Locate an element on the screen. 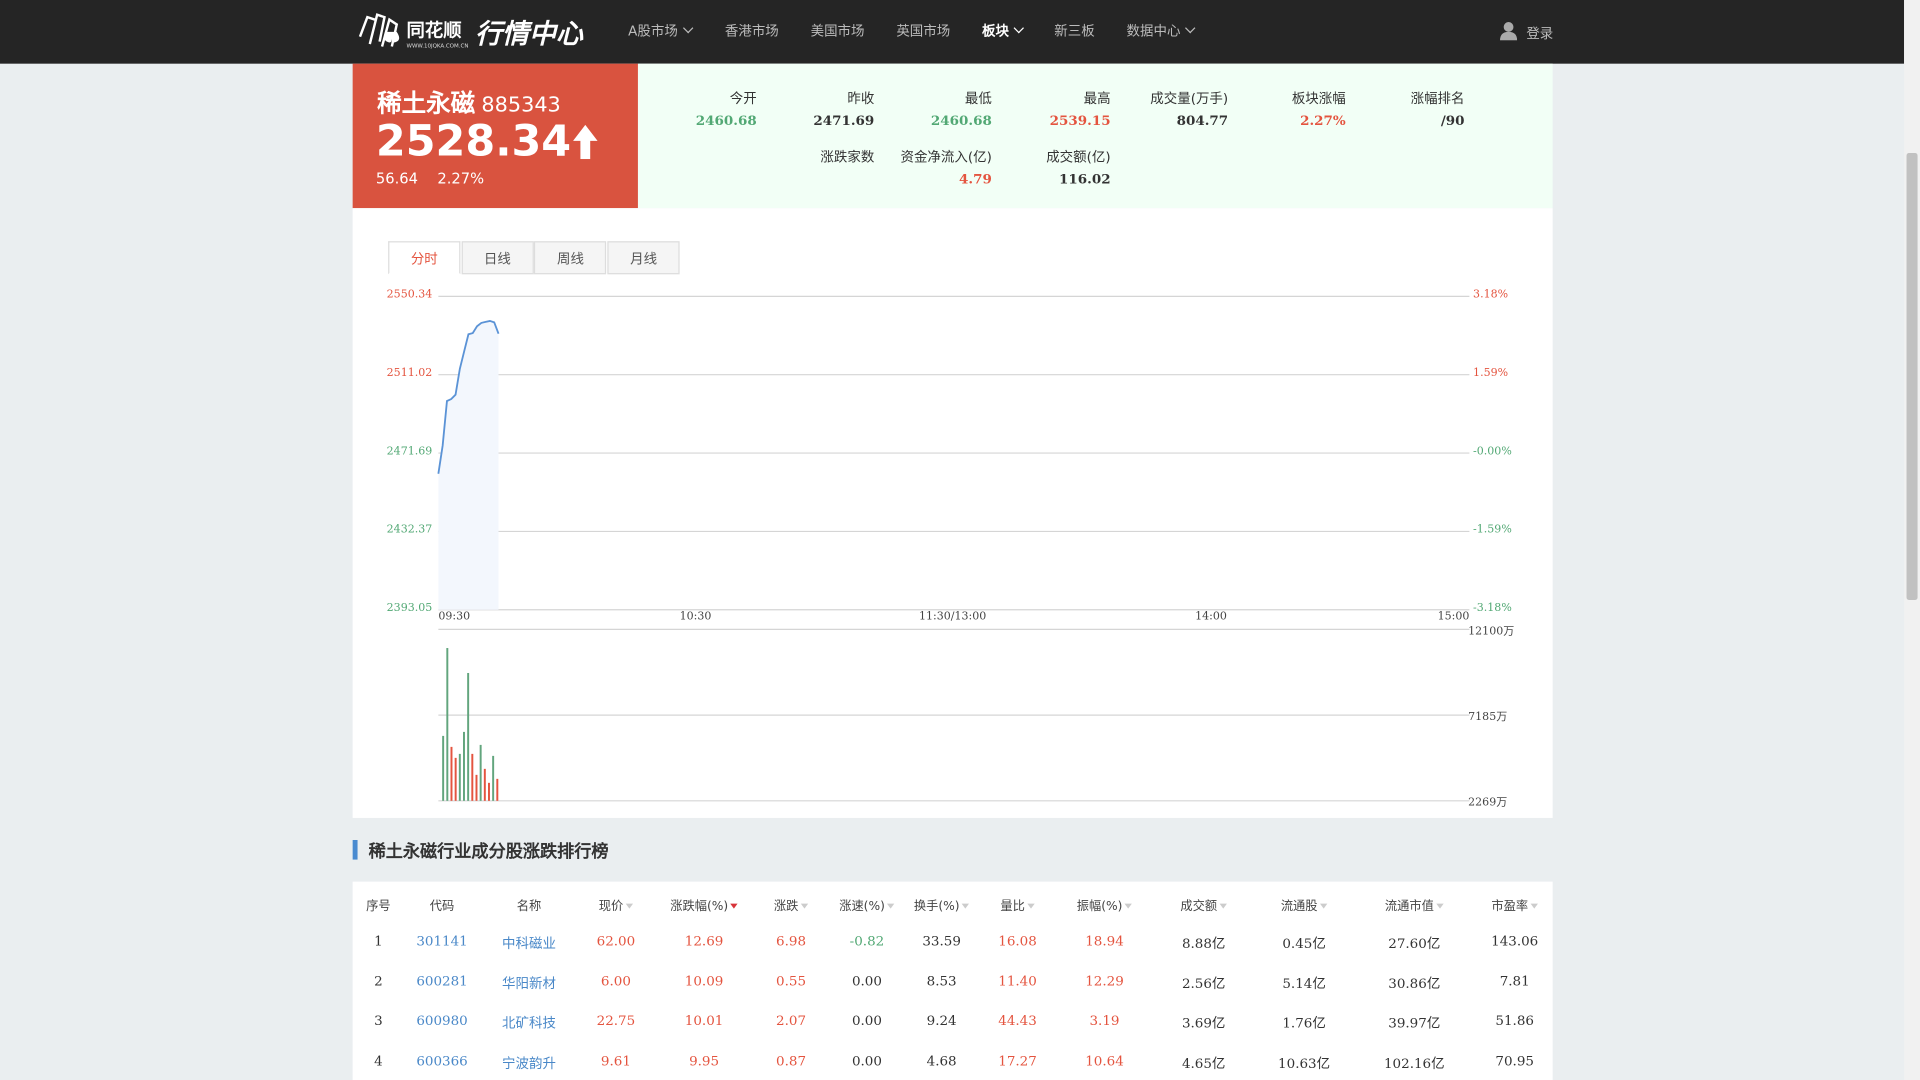  info-value: /90 is located at coordinates (1452, 120).